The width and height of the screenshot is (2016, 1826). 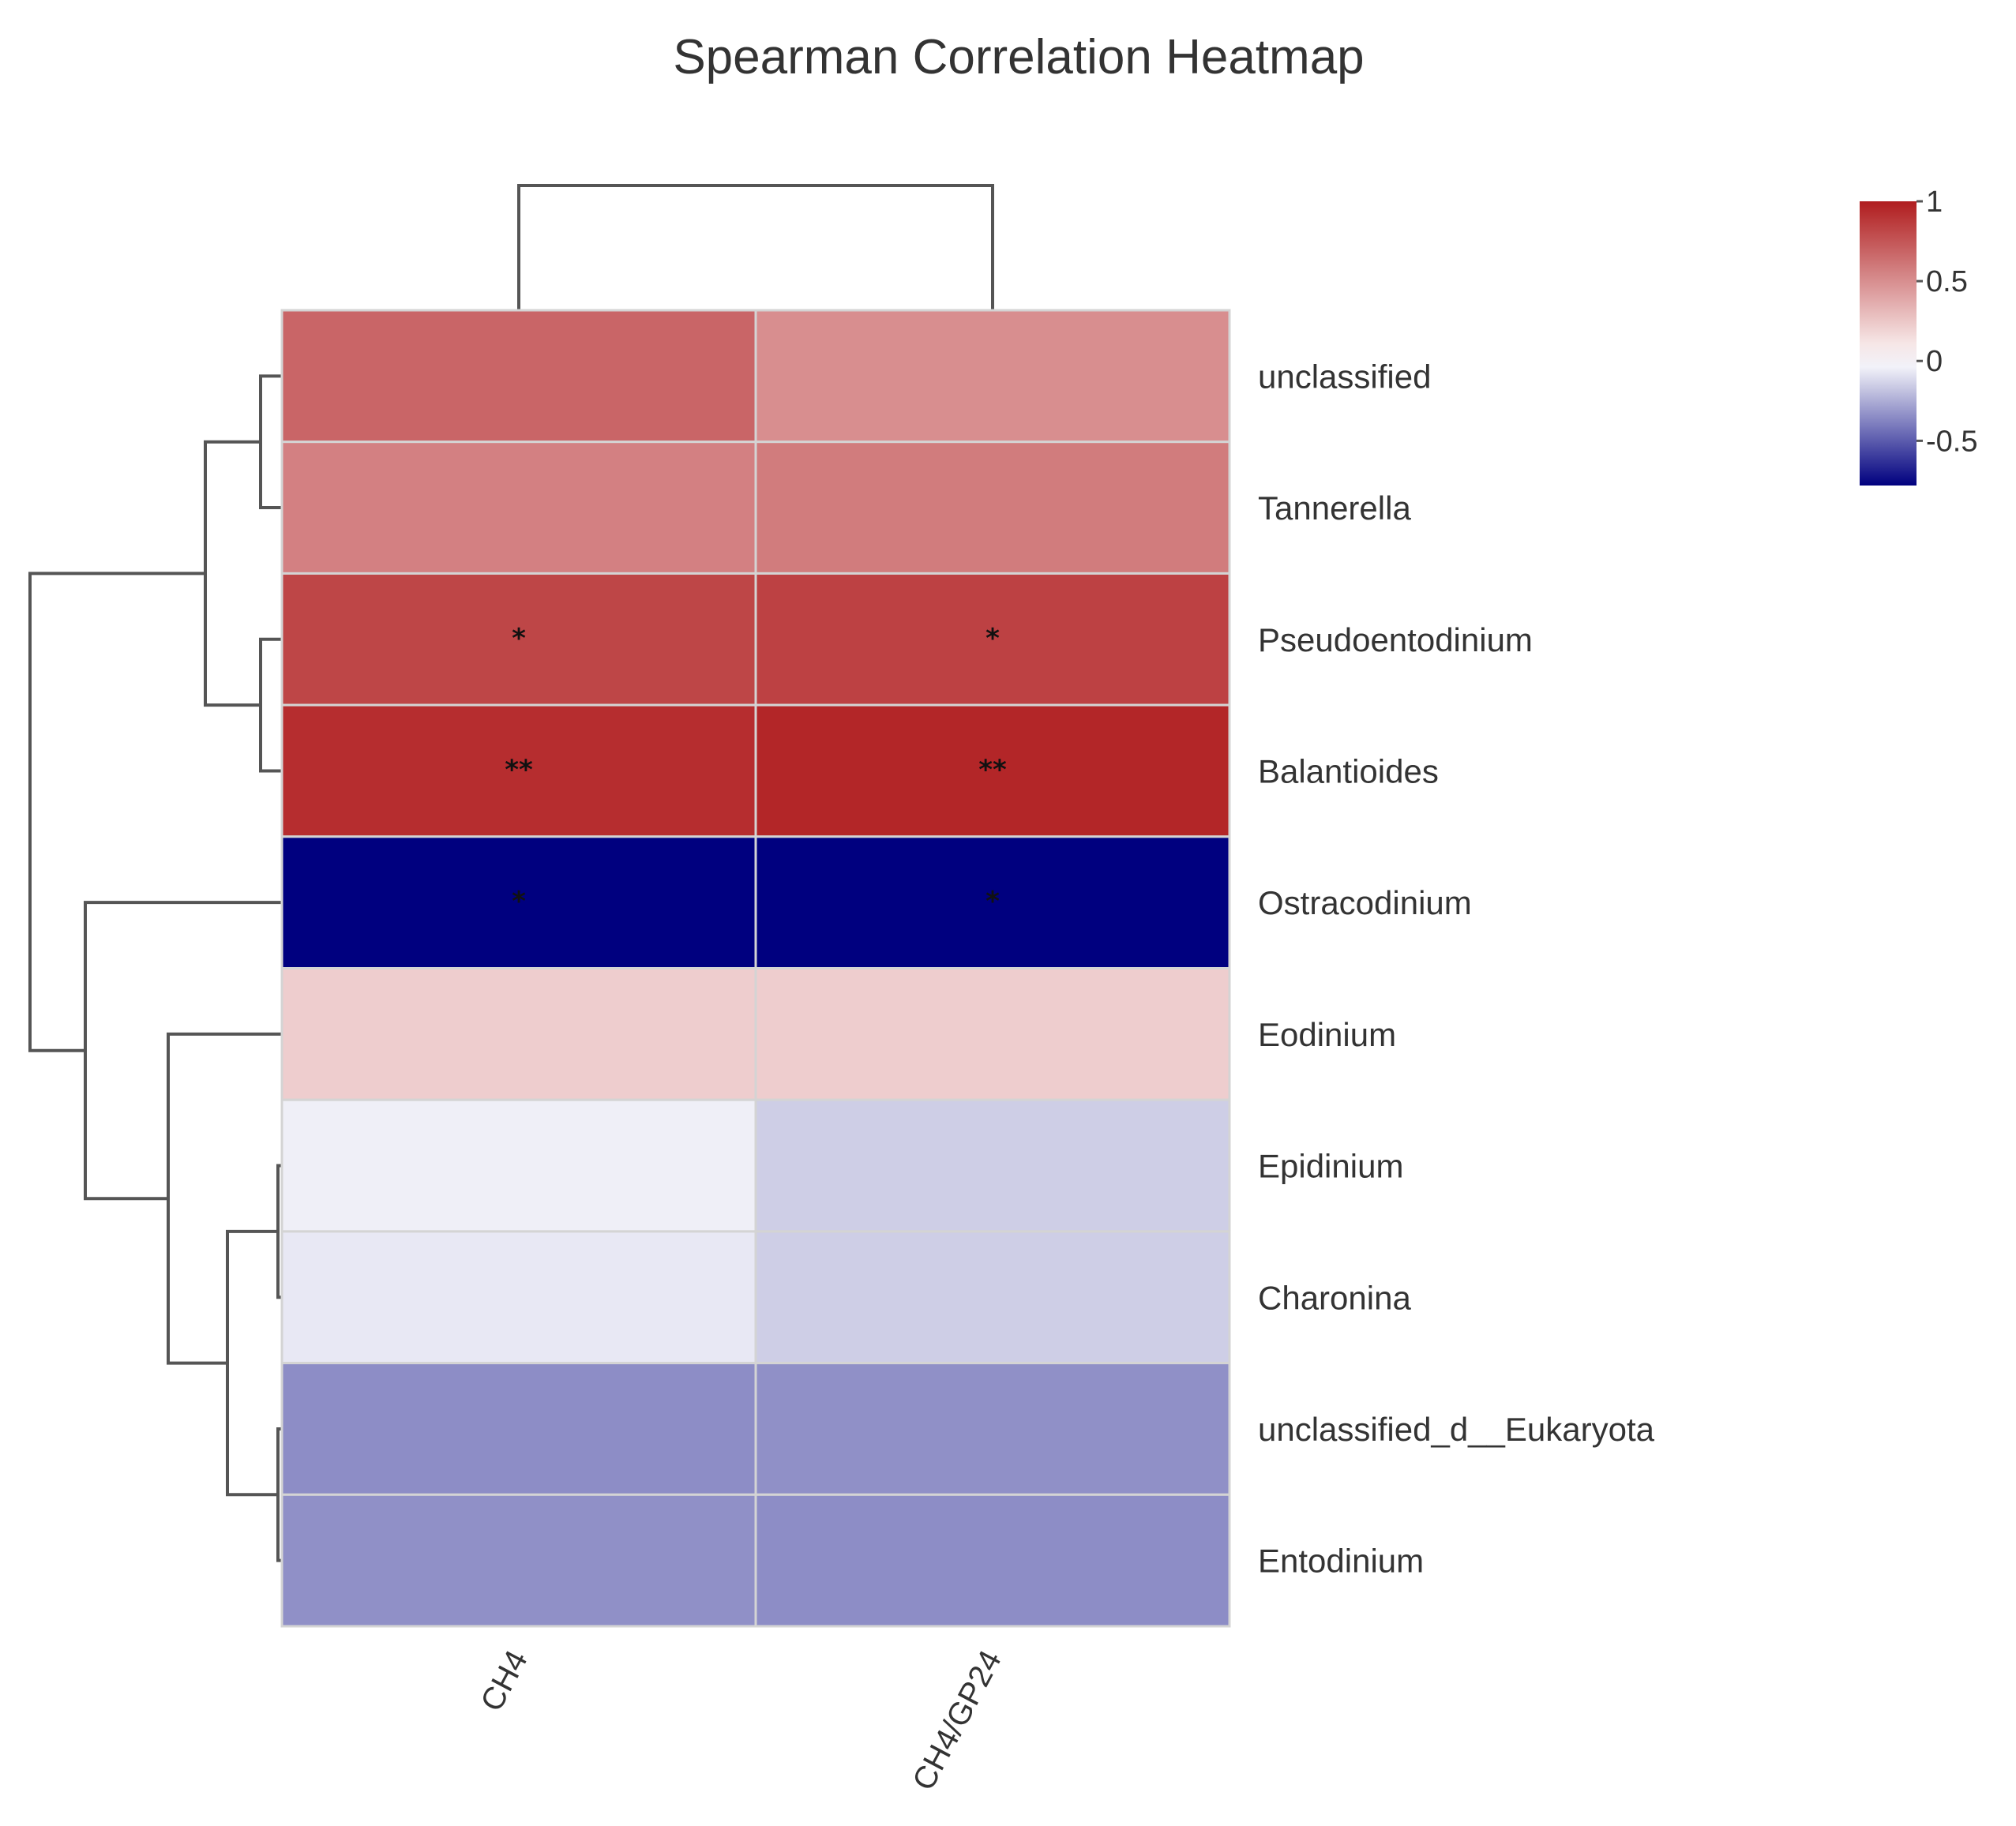 I want to click on heatmap-cell-r5-c1, so click(x=992, y=1034).